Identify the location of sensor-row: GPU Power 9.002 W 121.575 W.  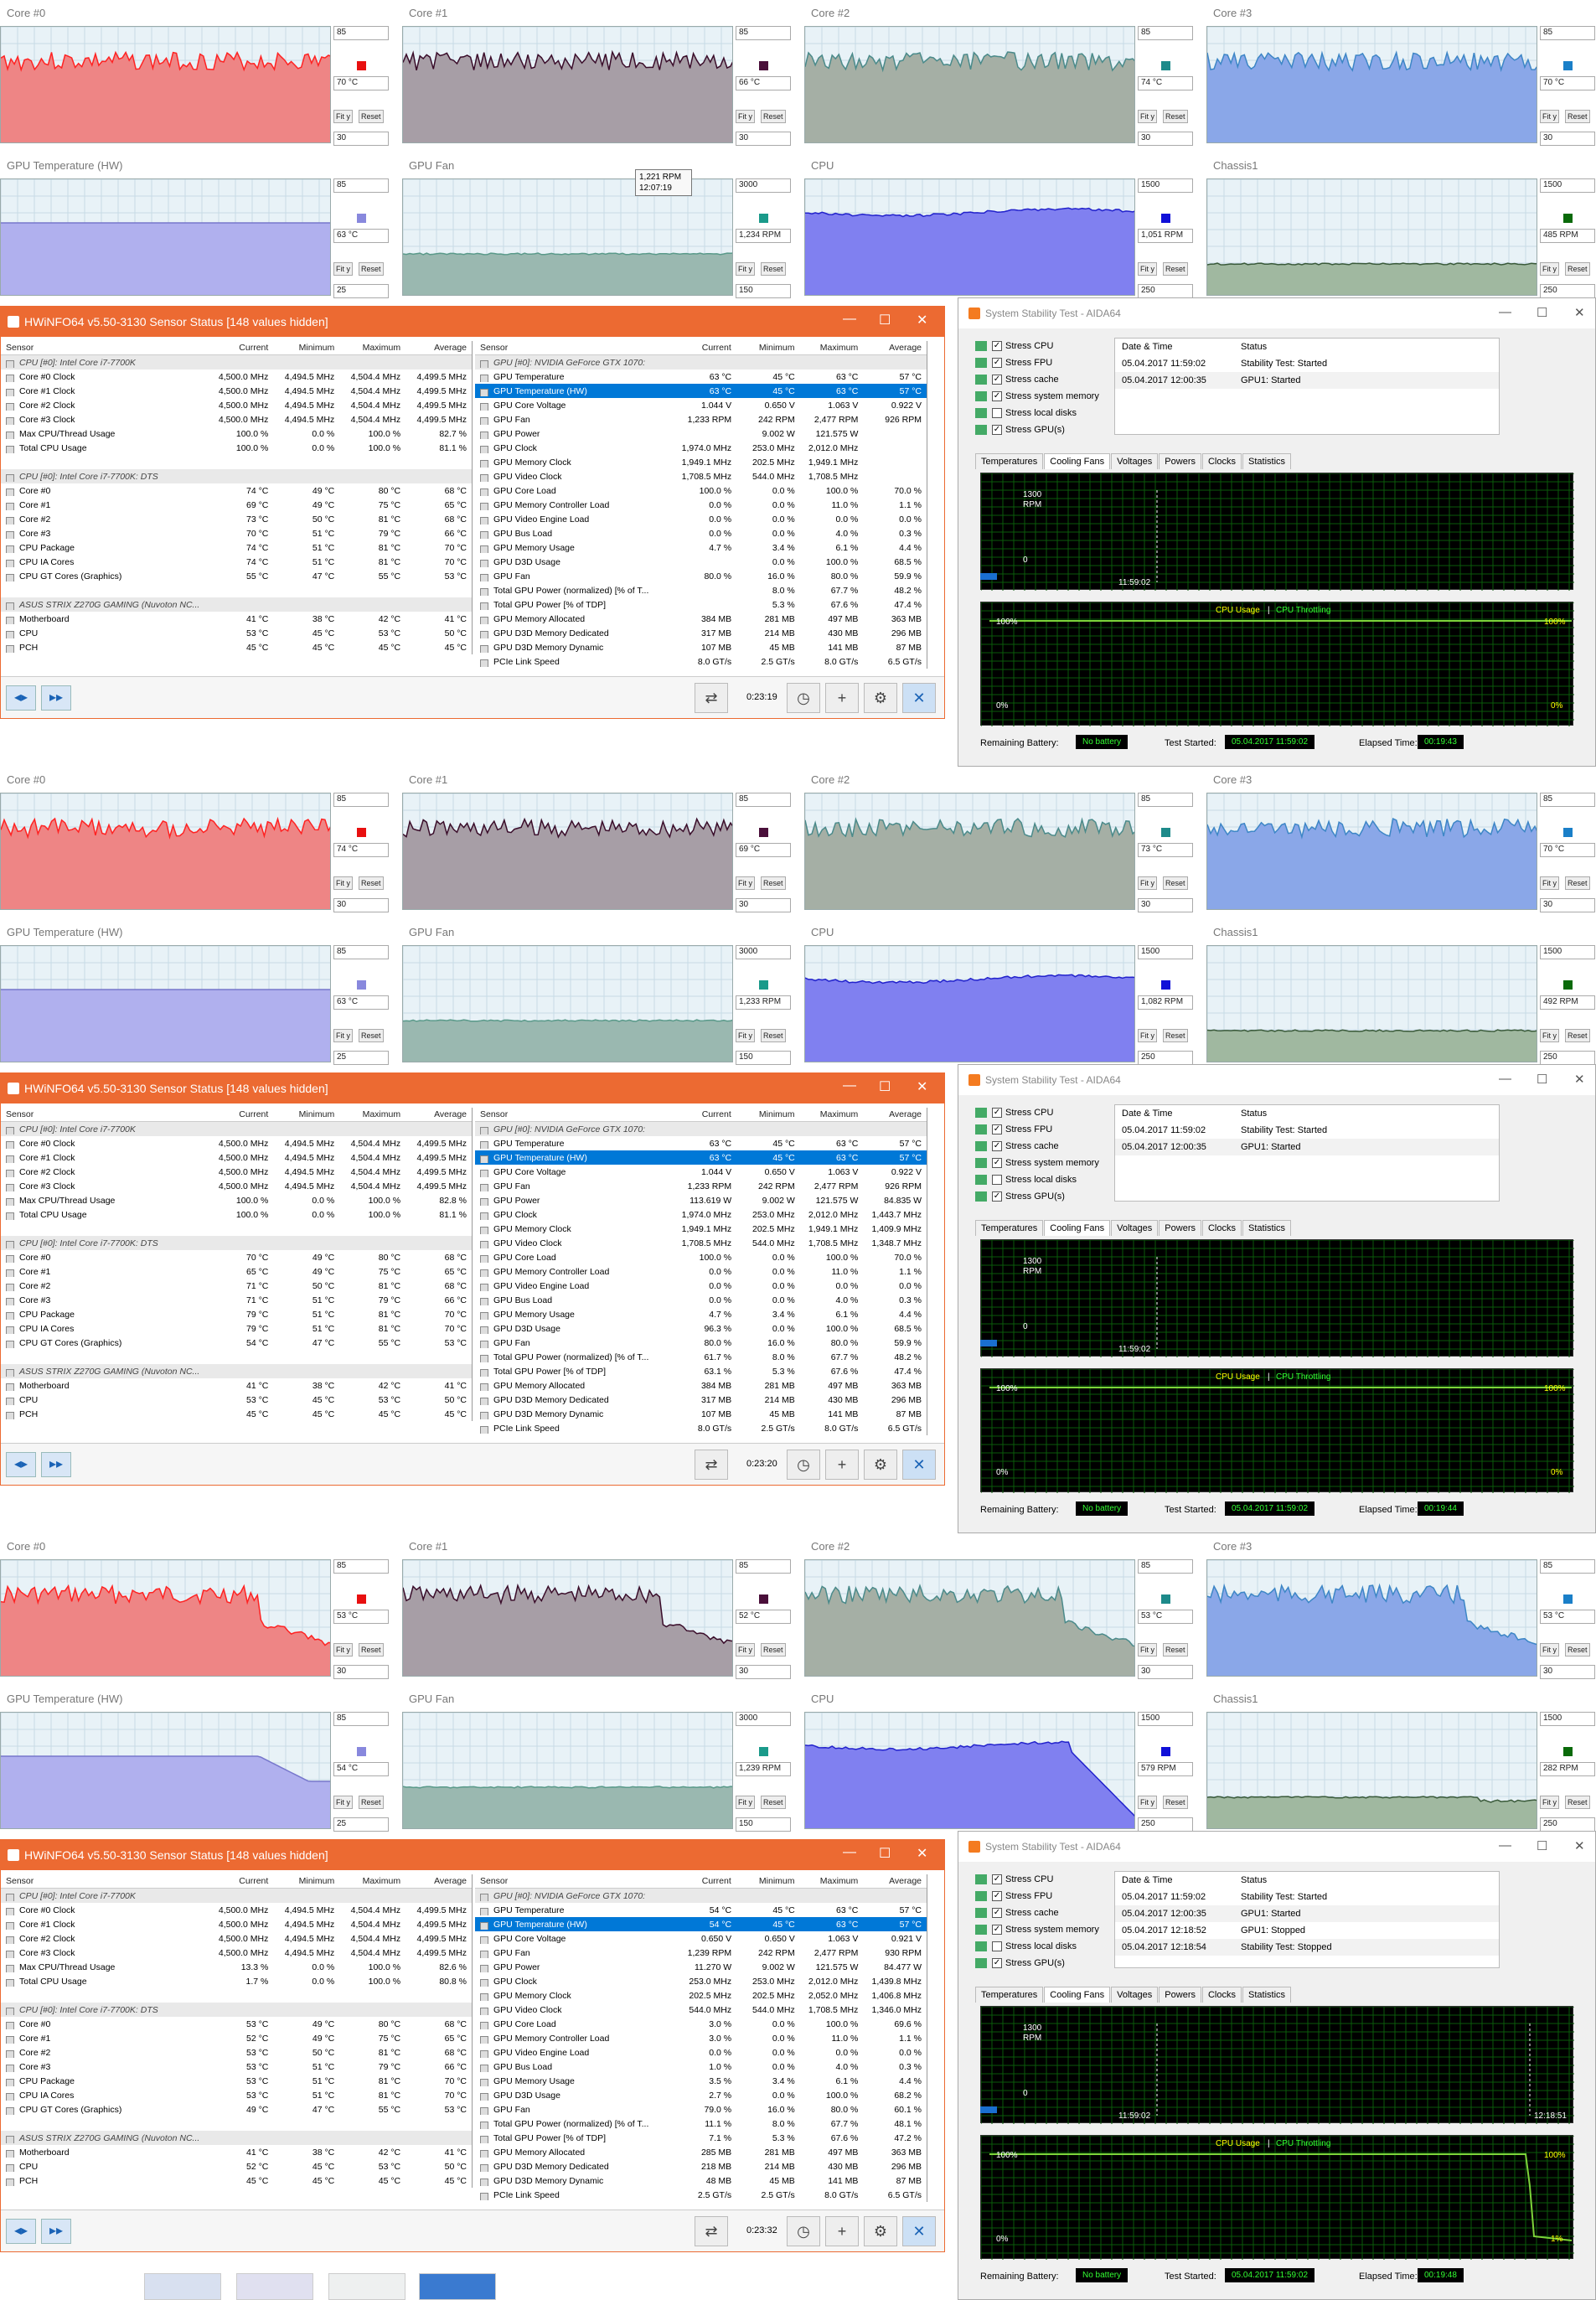
(701, 434).